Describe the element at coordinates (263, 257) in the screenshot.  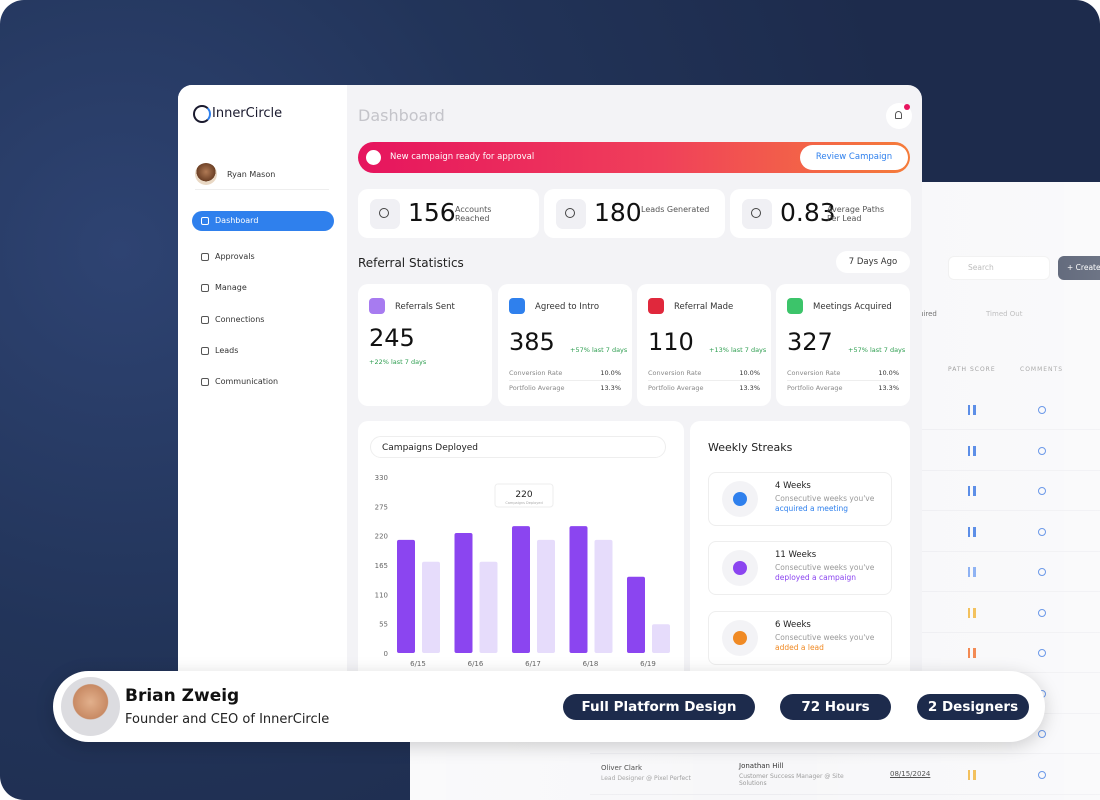
I see `nav-item: Approvals` at that location.